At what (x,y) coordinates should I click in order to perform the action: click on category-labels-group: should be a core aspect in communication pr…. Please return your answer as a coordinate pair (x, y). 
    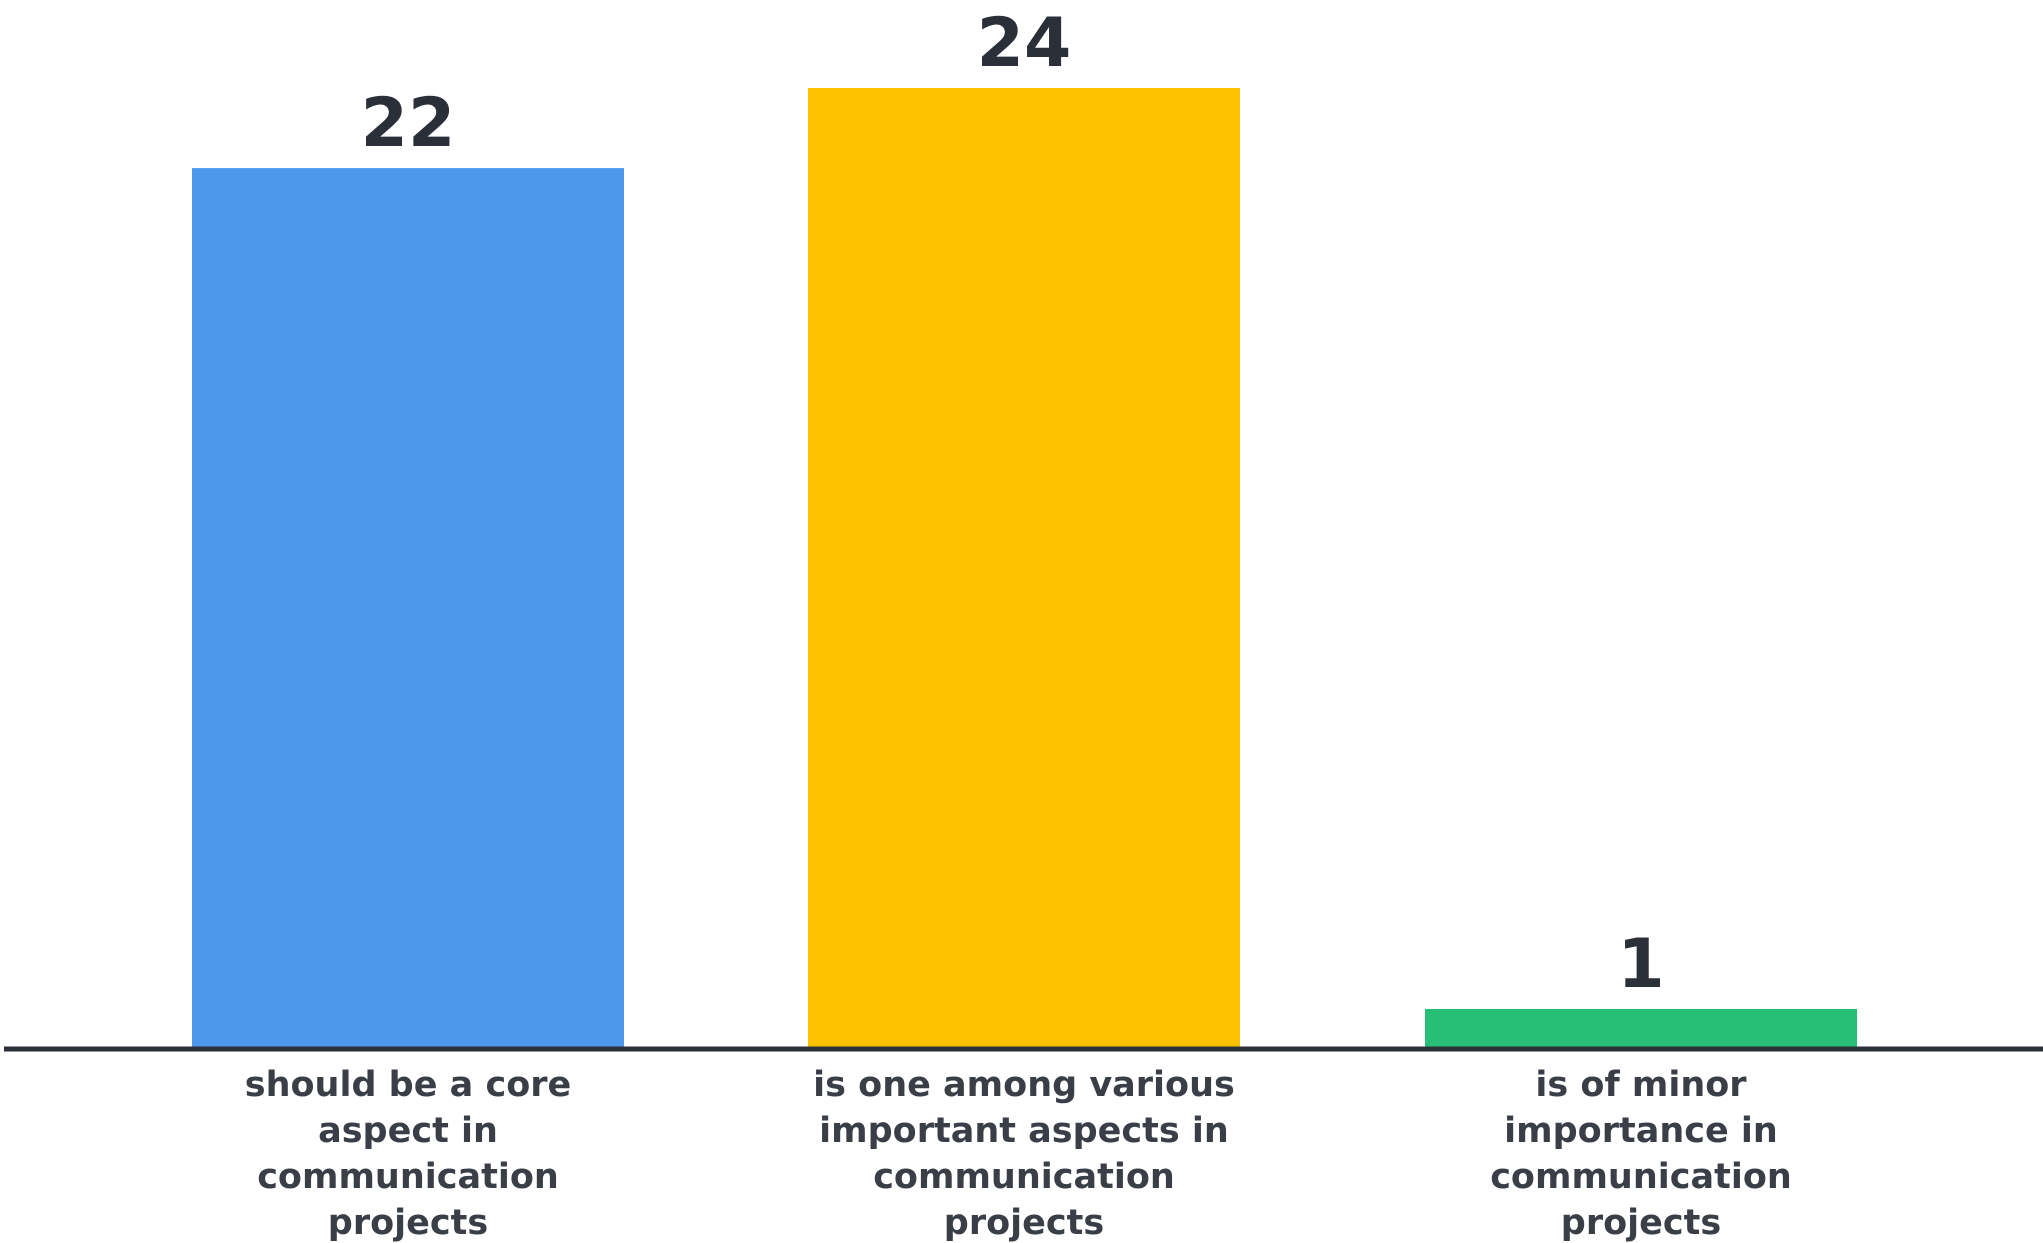
    Looking at the image, I should click on (1018, 1154).